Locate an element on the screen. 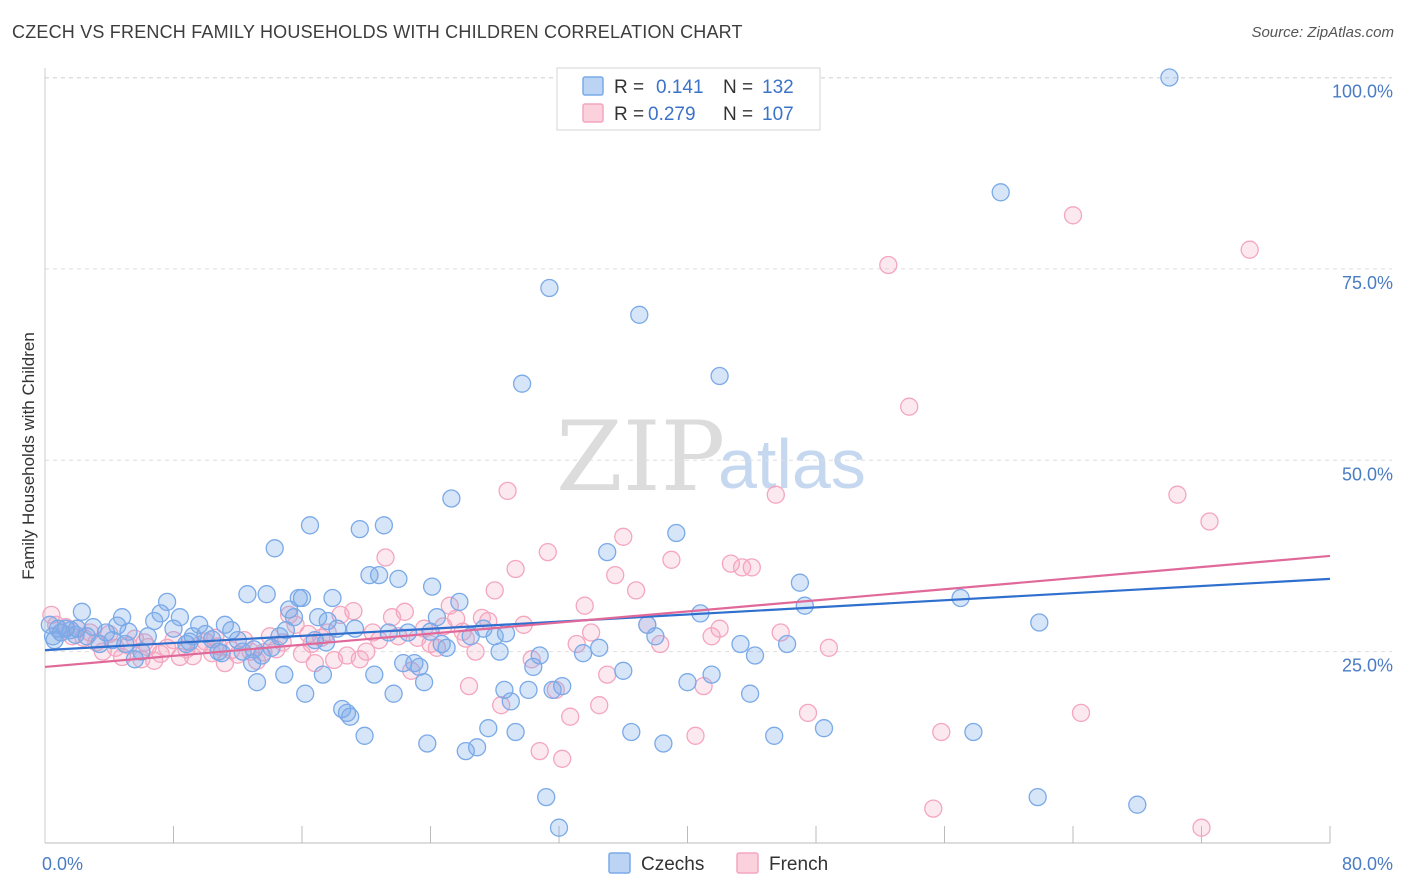 The width and height of the screenshot is (1406, 892). legend-swatch-french is located at coordinates (593, 113).